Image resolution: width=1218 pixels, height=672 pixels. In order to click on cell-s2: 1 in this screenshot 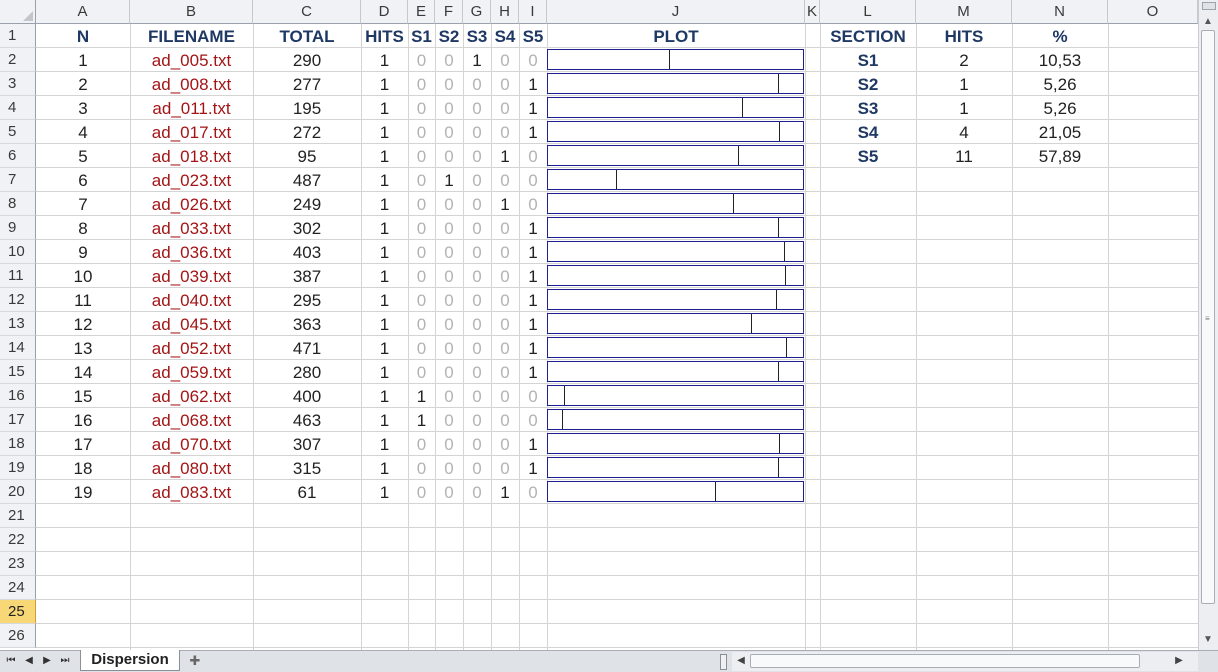, I will do `click(449, 180)`.